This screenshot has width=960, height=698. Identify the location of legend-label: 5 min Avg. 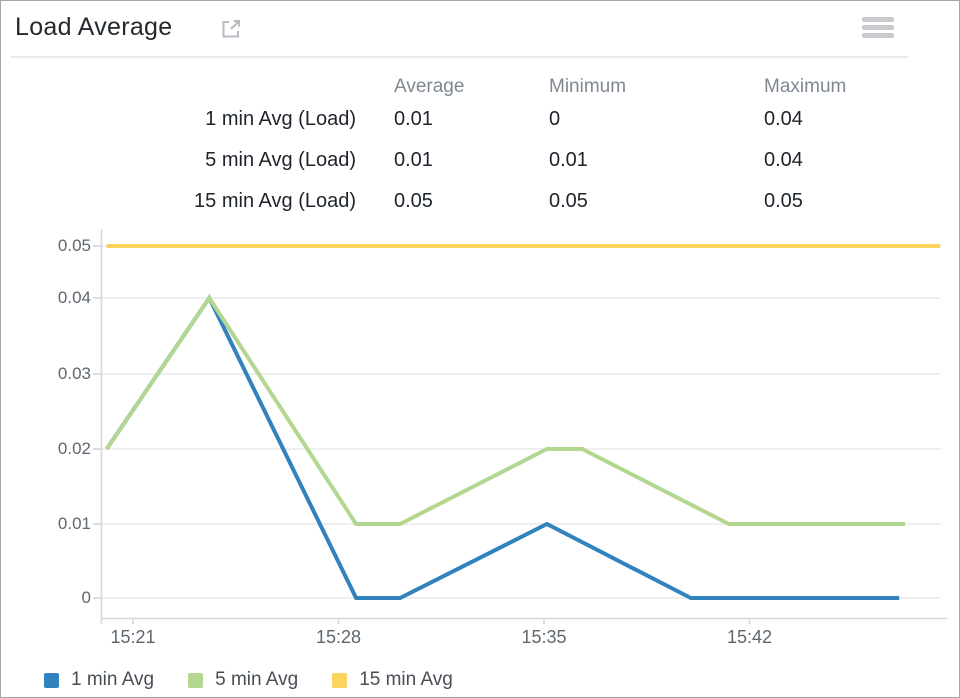
(257, 679).